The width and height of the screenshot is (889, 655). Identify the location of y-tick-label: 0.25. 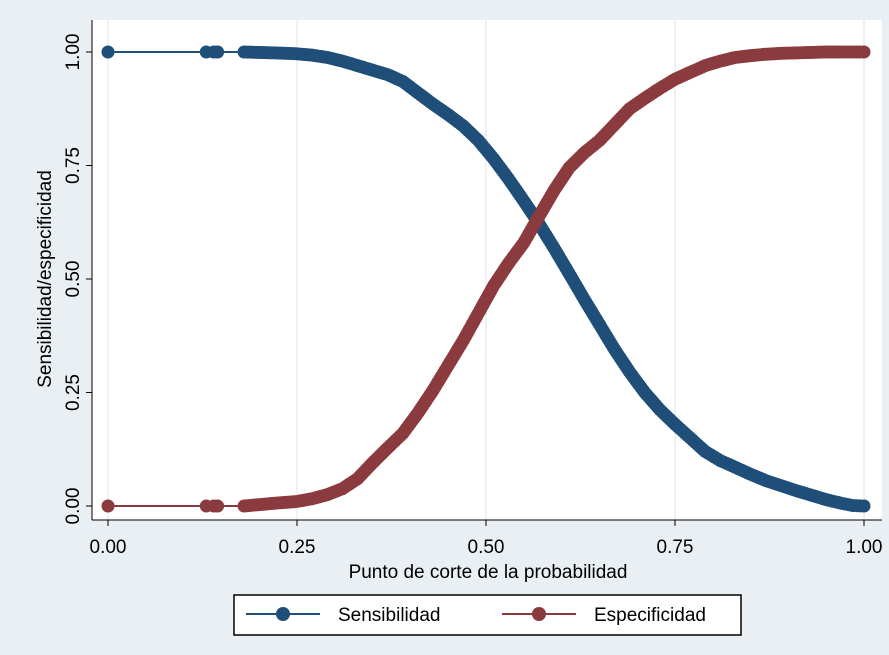
(73, 392).